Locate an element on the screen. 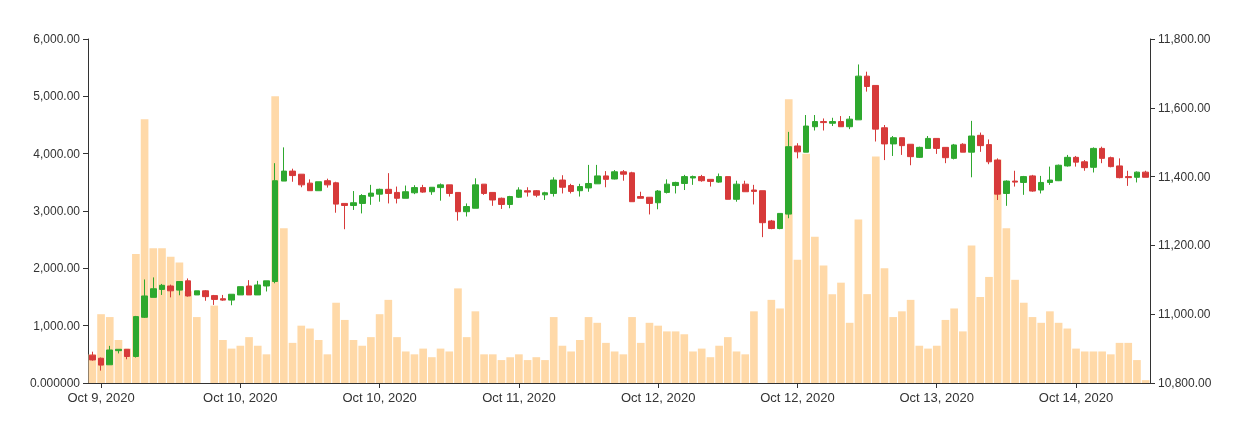 The height and width of the screenshot is (428, 1246). y-tick-label: 0.000000 is located at coordinates (55, 383).